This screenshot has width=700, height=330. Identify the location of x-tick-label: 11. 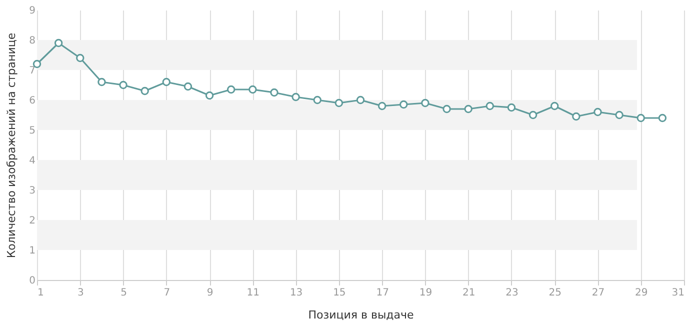
(253, 293).